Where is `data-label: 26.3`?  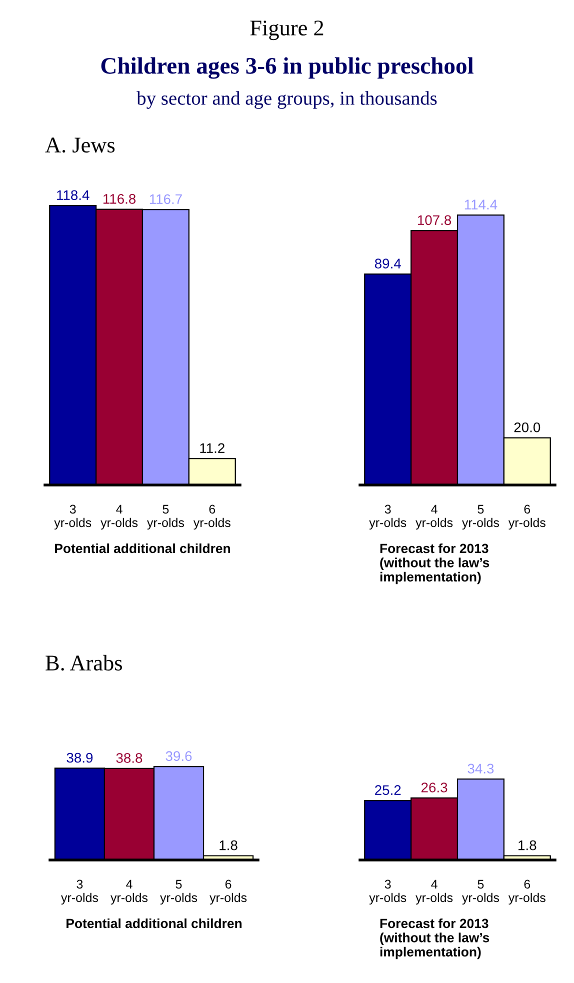
data-label: 26.3 is located at coordinates (434, 787).